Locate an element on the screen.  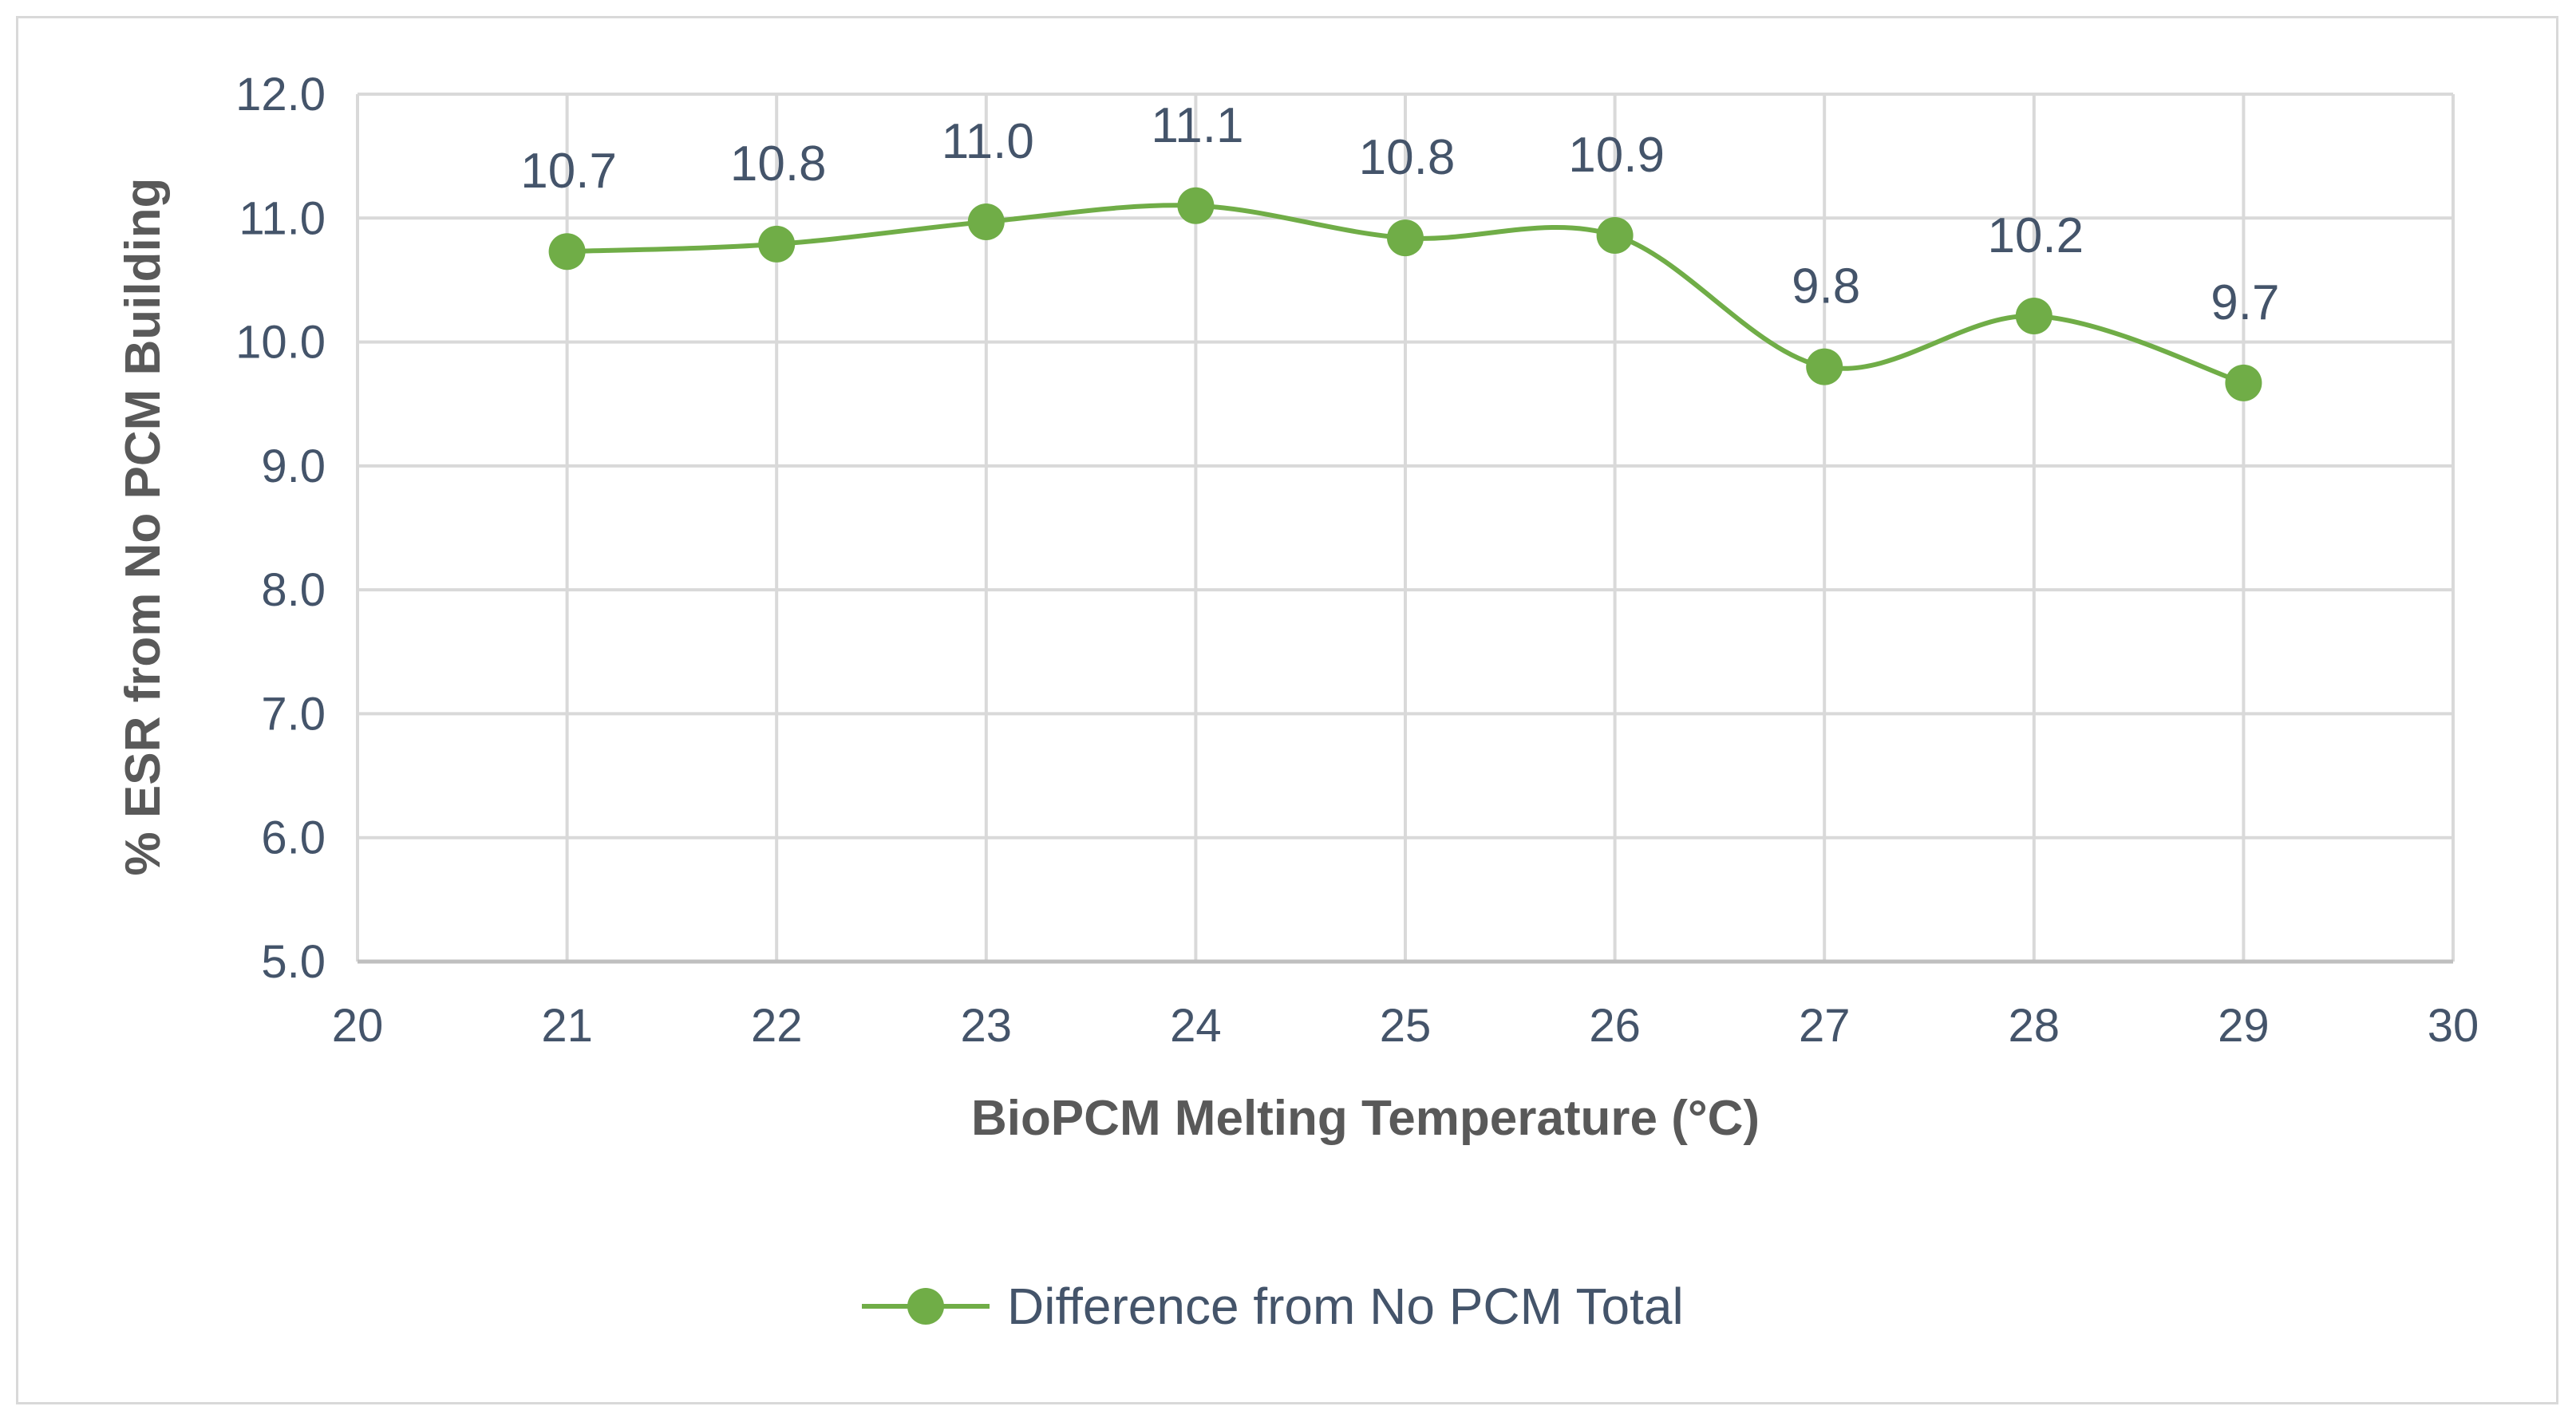
legend-marker is located at coordinates (925, 1306).